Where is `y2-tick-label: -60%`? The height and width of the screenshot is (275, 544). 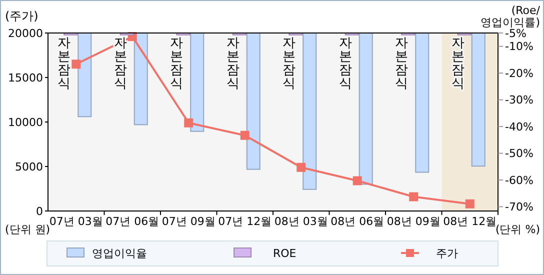 y2-tick-label: -60% is located at coordinates (519, 180).